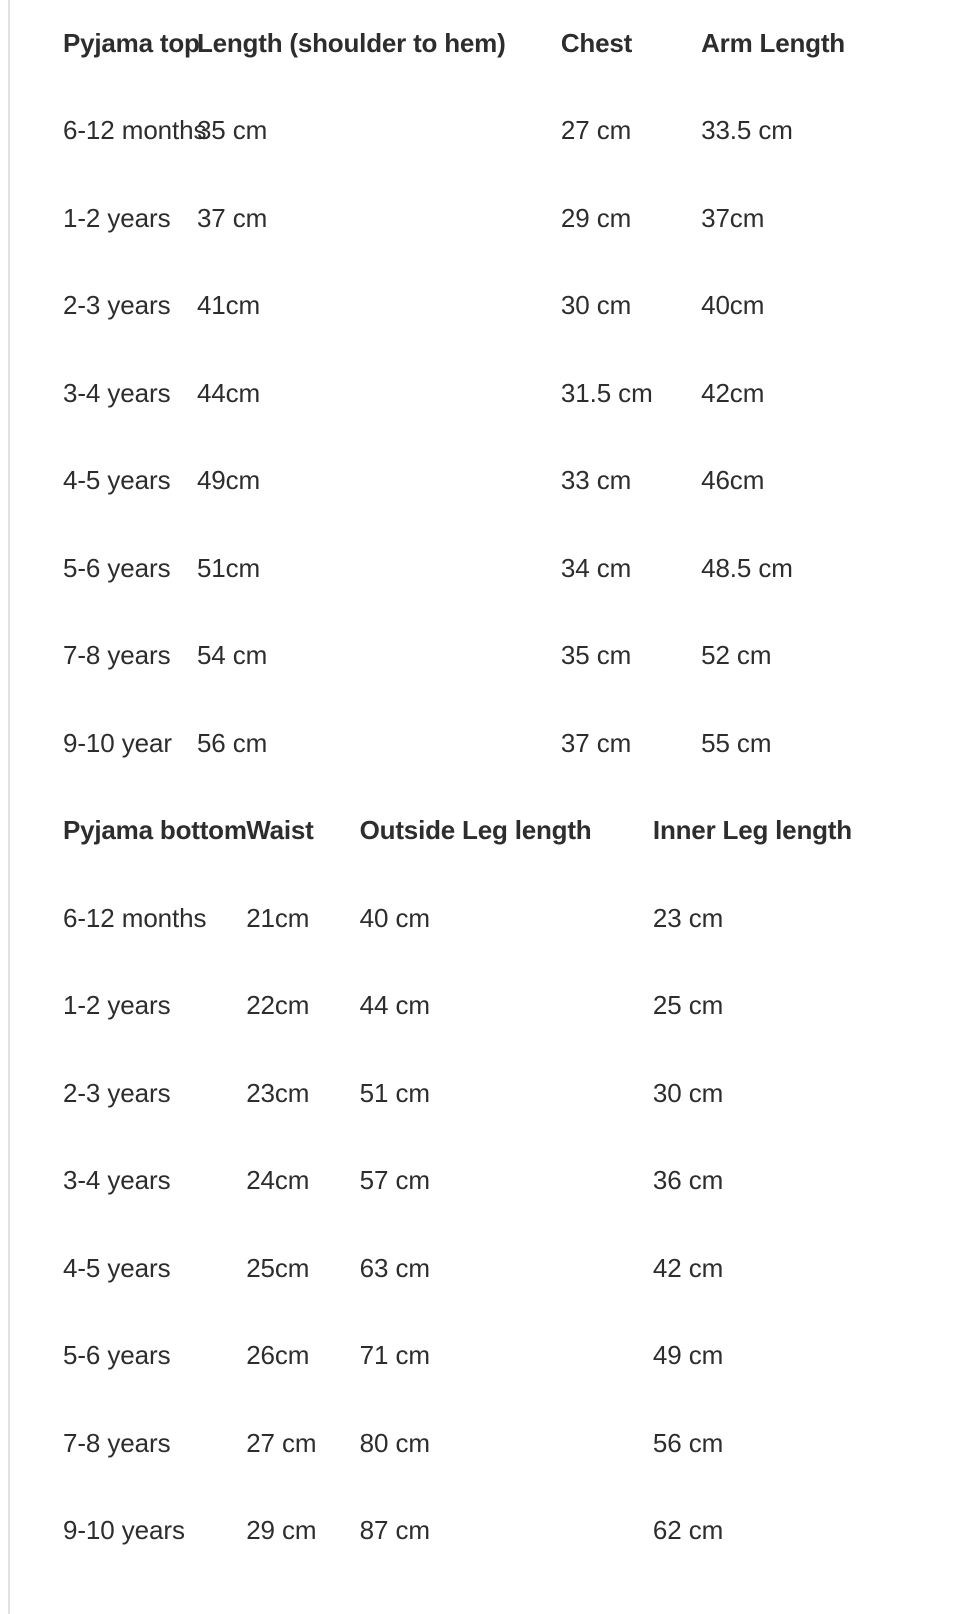 This screenshot has height=1614, width=958. Describe the element at coordinates (479, 1007) in the screenshot. I see `table-row: 1-2 years 22cm 44 cm 25 cm` at that location.